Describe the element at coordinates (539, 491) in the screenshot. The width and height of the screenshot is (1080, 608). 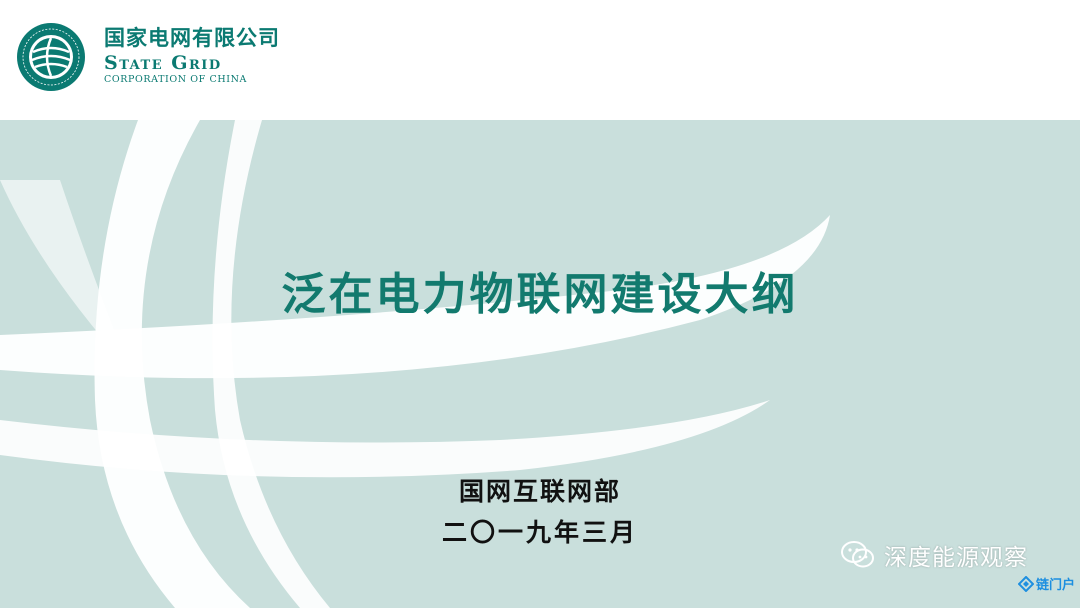
I see `organization-name: 国网互联网部` at that location.